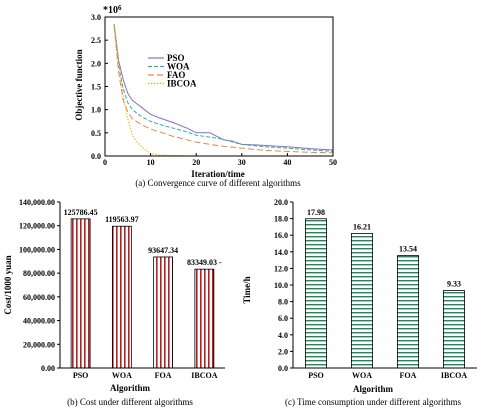 The width and height of the screenshot is (494, 413). I want to click on y-tick-label: 120,000.00, so click(37, 226).